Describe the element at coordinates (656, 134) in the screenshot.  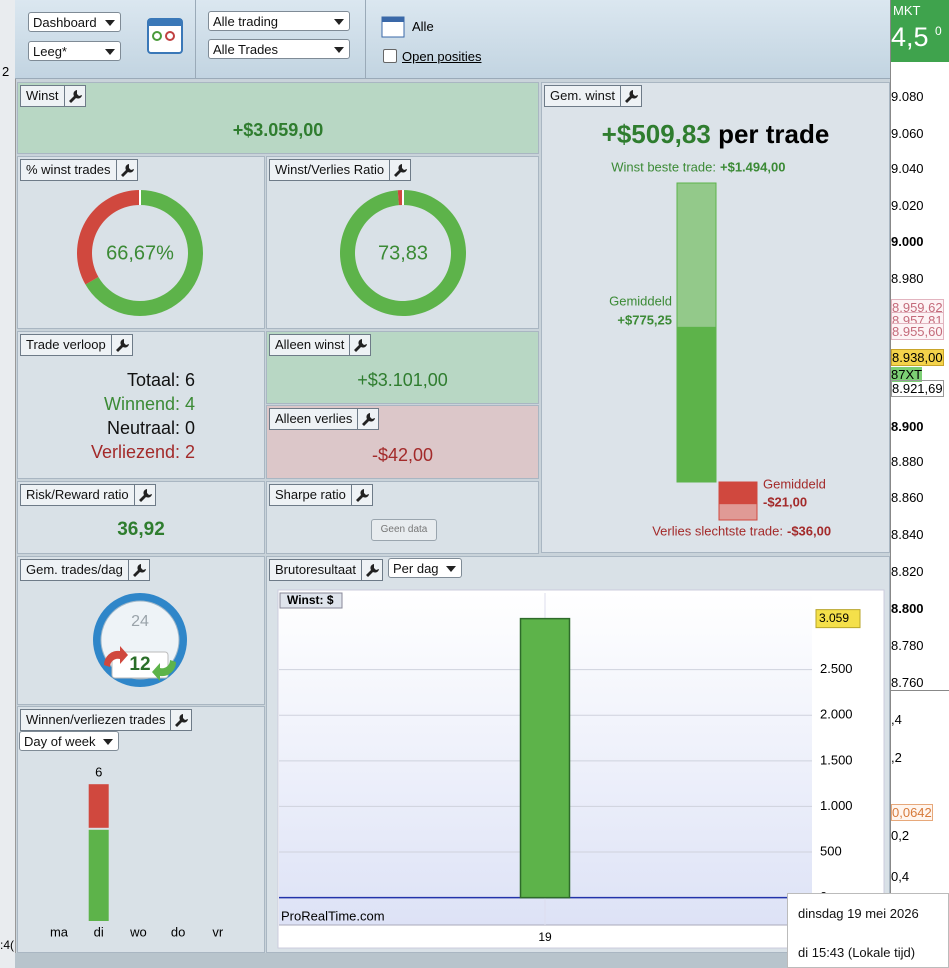
I see `average-value: +$509,83` at that location.